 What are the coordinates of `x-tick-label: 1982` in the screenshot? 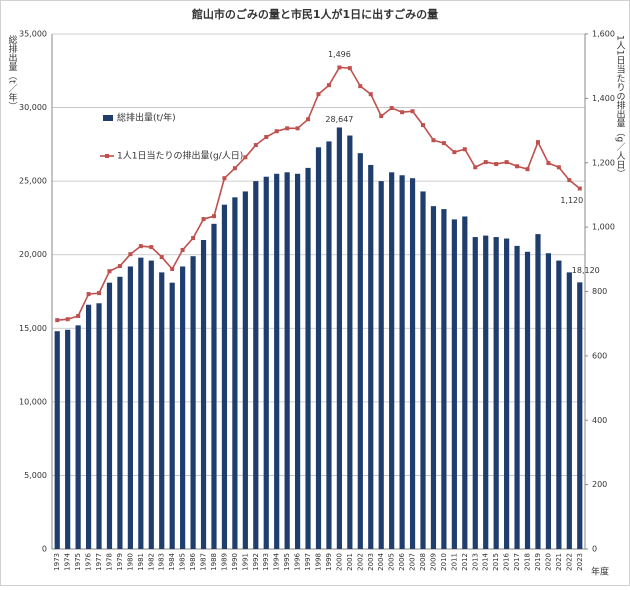 It's located at (151, 562).